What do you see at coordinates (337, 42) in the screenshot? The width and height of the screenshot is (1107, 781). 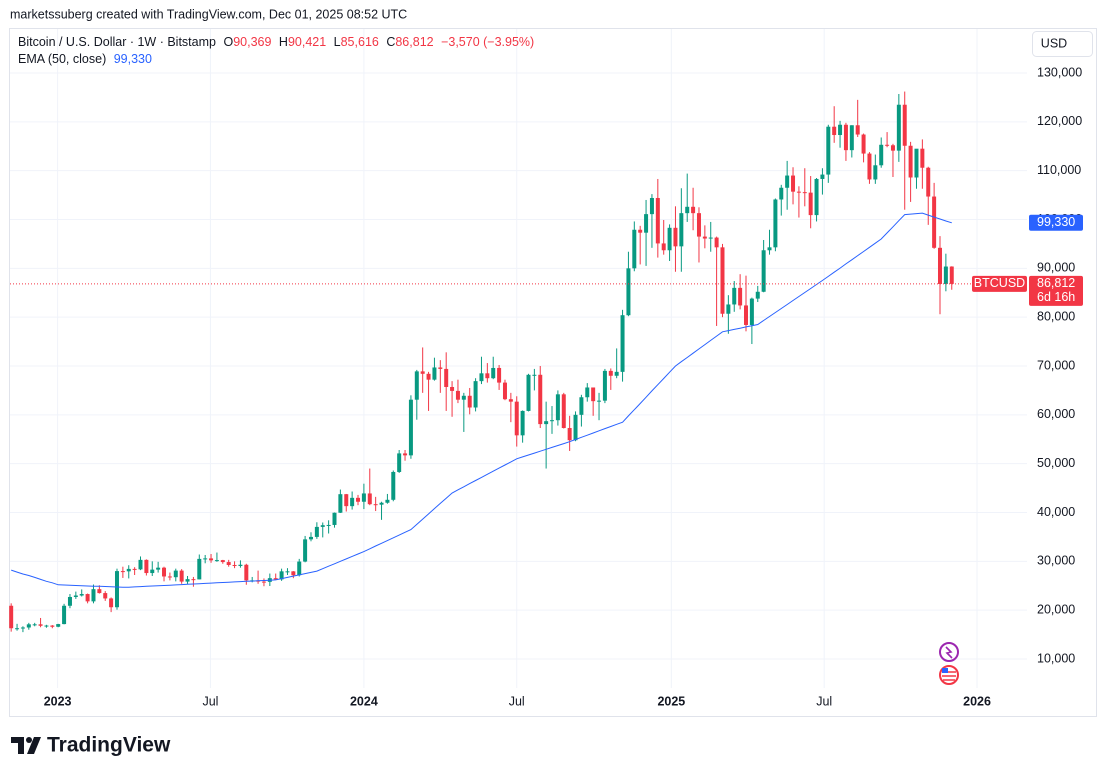 I see `ohlc-key: L` at bounding box center [337, 42].